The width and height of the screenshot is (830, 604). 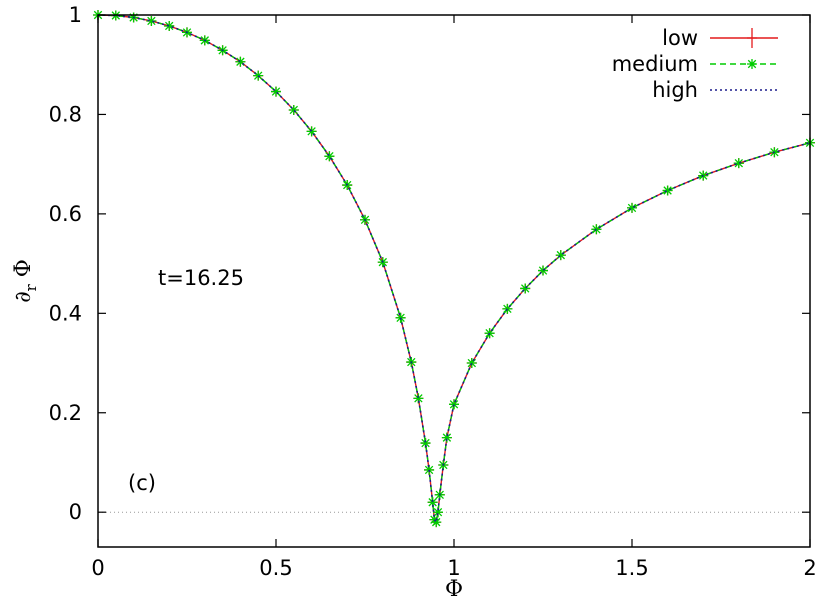 I want to click on y-tick-label: 0.4, so click(x=65, y=313).